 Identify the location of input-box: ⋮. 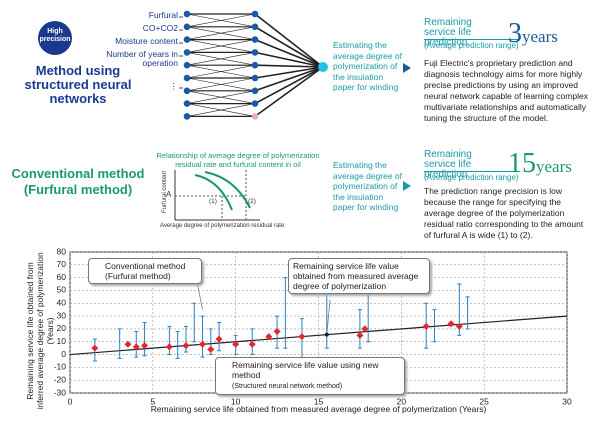
(174, 86).